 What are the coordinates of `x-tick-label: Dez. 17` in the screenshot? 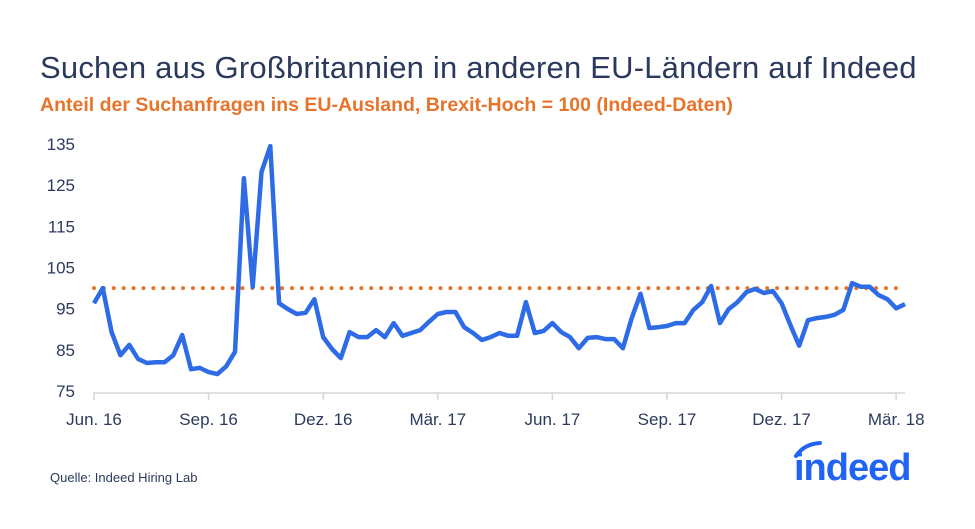 It's located at (781, 419).